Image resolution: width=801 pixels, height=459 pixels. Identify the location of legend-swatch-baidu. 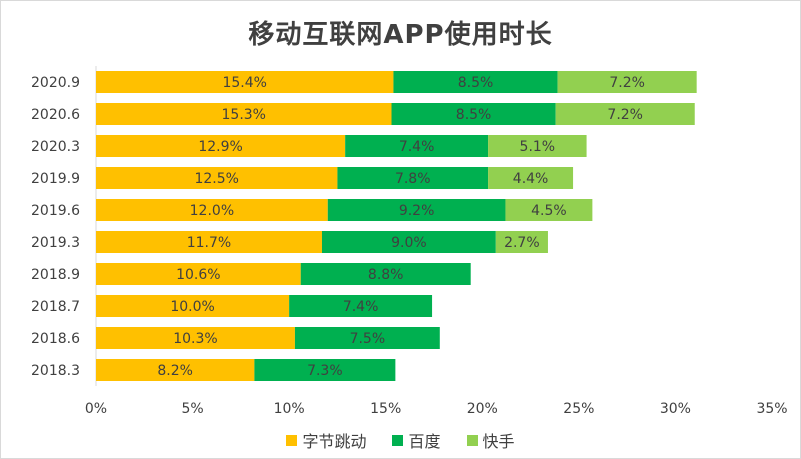
(398, 440).